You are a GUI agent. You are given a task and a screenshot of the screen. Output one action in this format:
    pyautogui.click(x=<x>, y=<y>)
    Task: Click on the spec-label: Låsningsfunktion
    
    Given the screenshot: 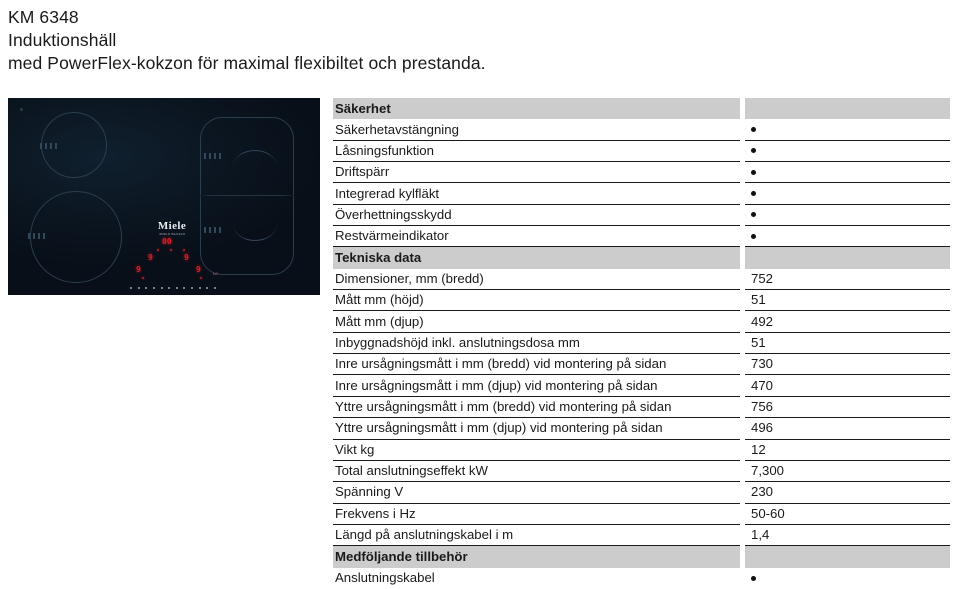 What is the action you would take?
    pyautogui.click(x=536, y=152)
    